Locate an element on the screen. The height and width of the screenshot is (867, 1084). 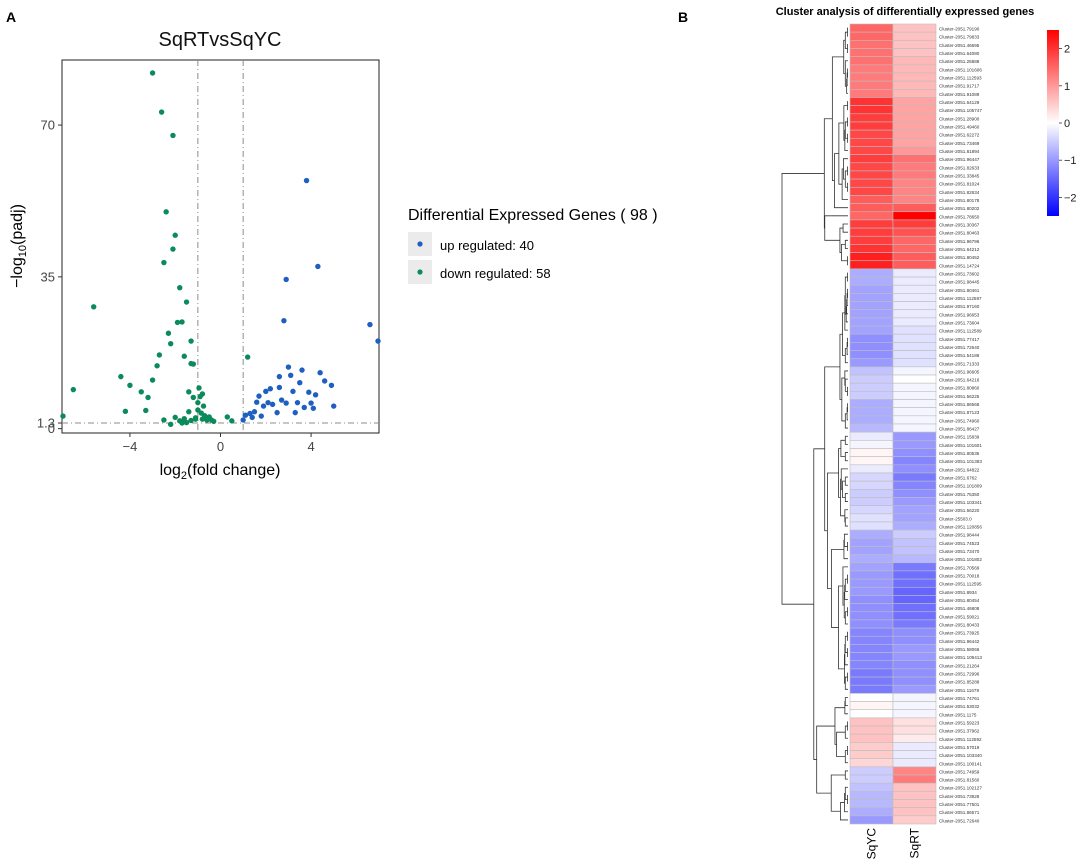
gene-label: Cluster-2051.91717 is located at coordinates (959, 86).